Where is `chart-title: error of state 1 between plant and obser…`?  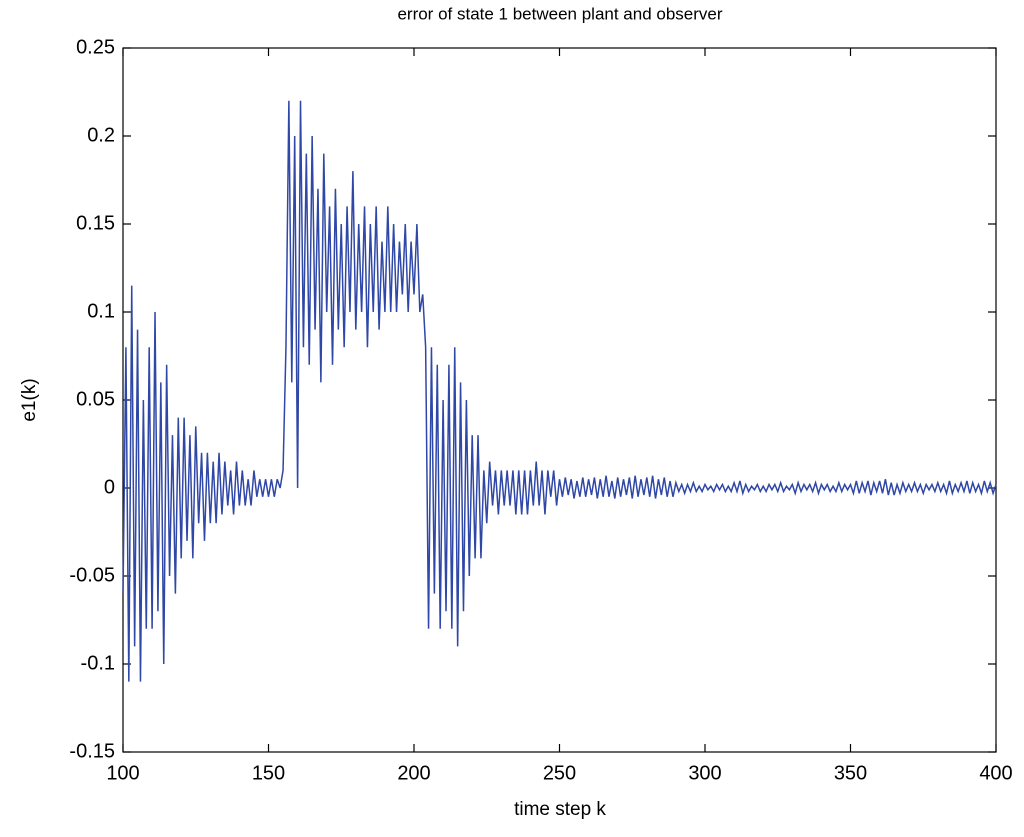 chart-title: error of state 1 between plant and obser… is located at coordinates (559, 13).